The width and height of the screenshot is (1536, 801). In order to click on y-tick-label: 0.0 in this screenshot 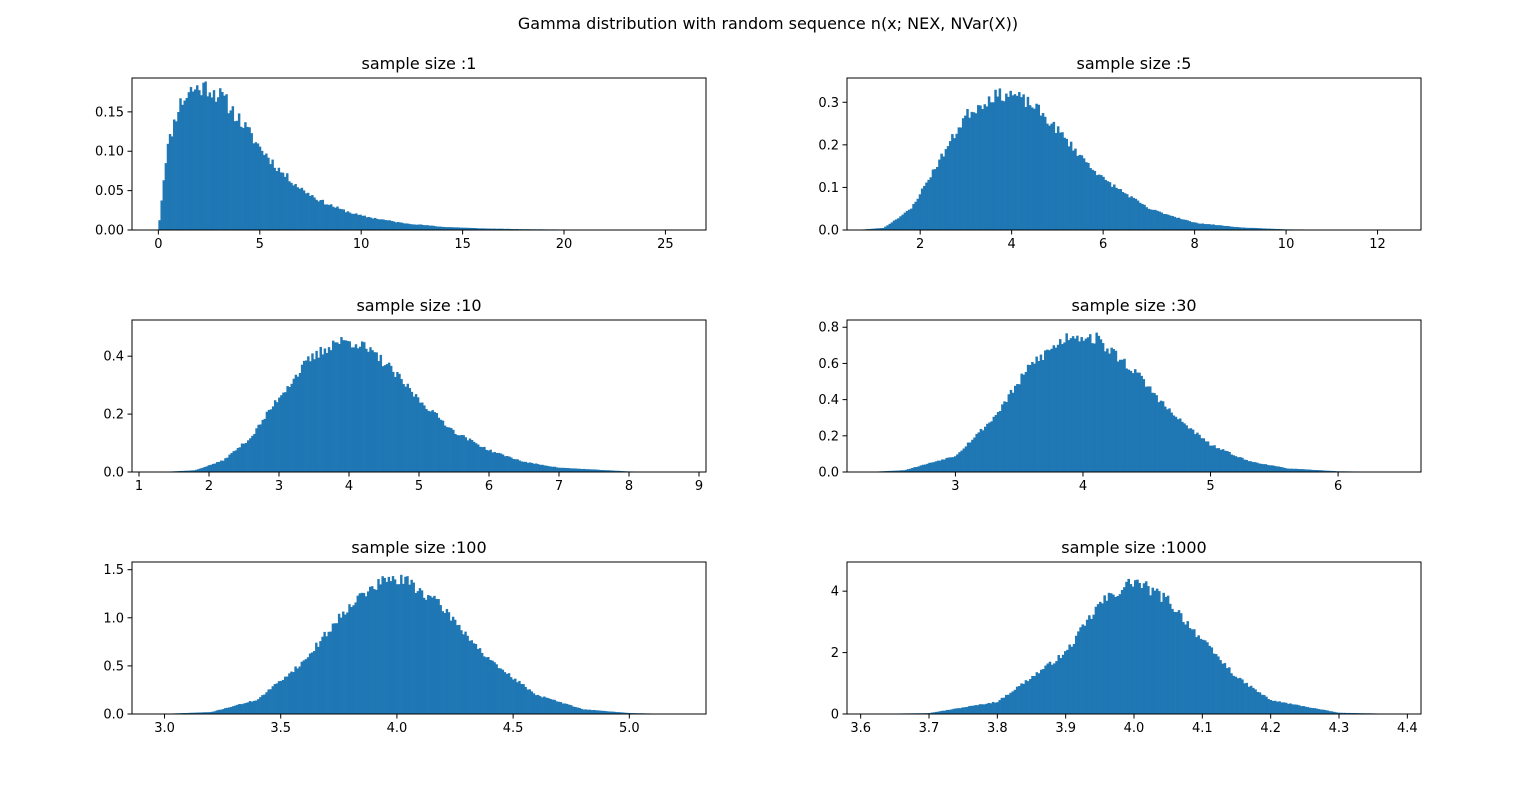, I will do `click(828, 231)`.